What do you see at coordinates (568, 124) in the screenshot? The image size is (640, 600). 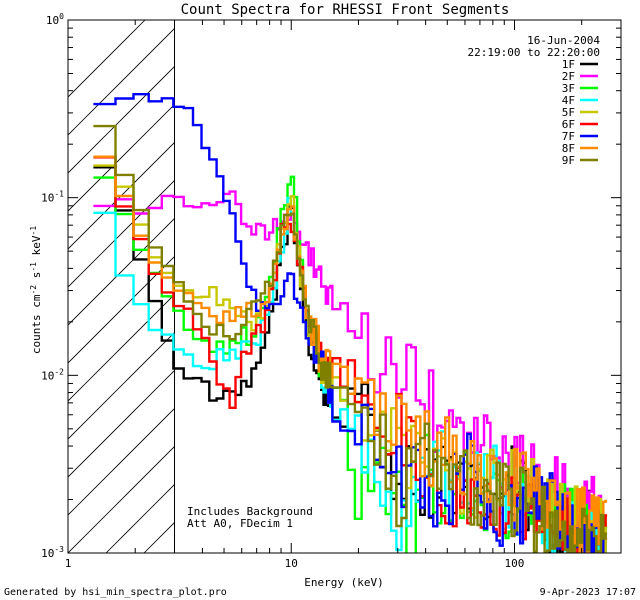 I see `legend-label-6f: 6F` at bounding box center [568, 124].